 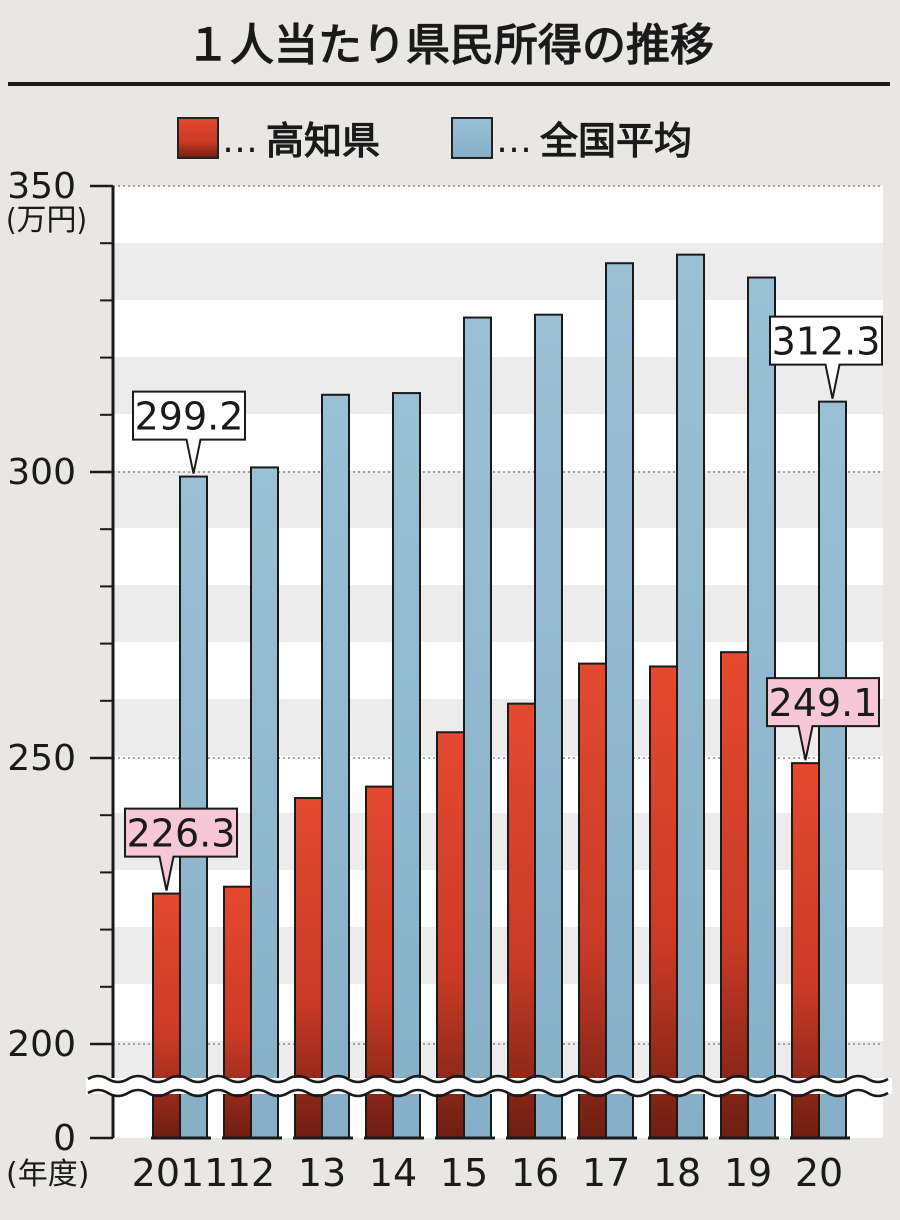 What do you see at coordinates (472, 138) in the screenshot?
I see `legend-swatch-national` at bounding box center [472, 138].